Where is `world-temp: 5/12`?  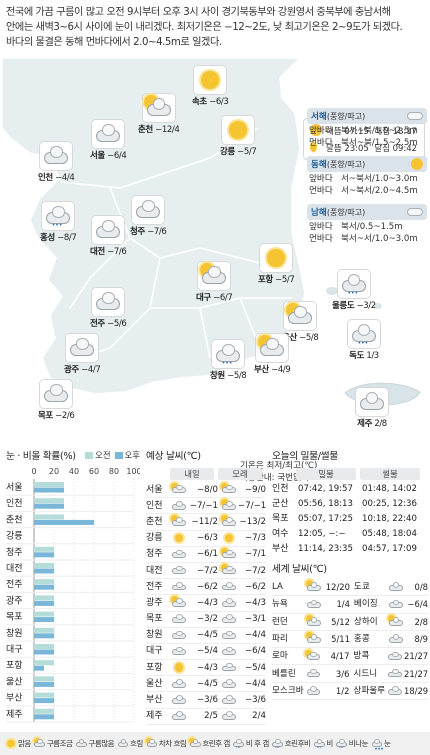 world-temp: 5/12 is located at coordinates (340, 621).